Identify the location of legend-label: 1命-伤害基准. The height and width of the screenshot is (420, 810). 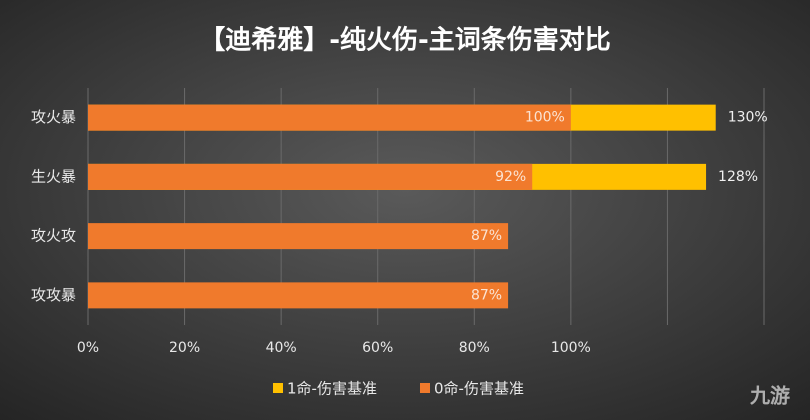
(332, 389).